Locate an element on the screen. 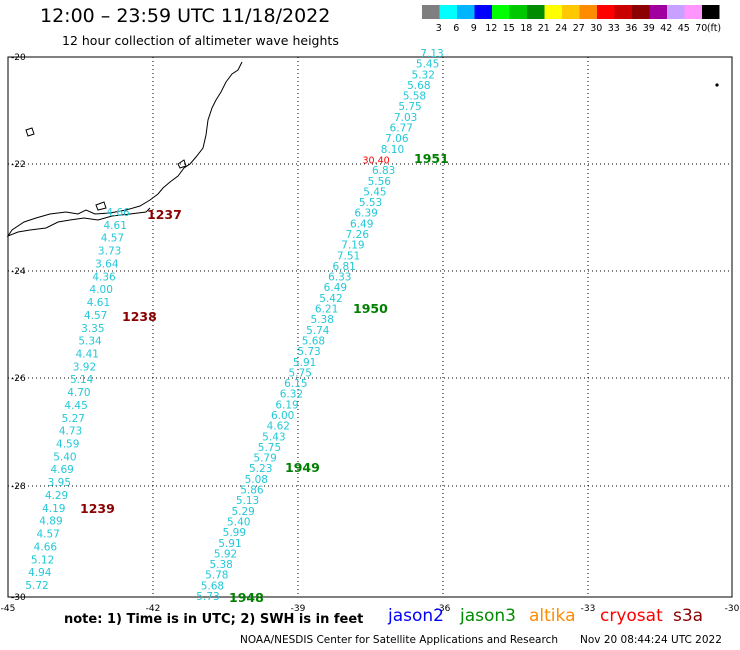  swh-value: 5.58 is located at coordinates (414, 97).